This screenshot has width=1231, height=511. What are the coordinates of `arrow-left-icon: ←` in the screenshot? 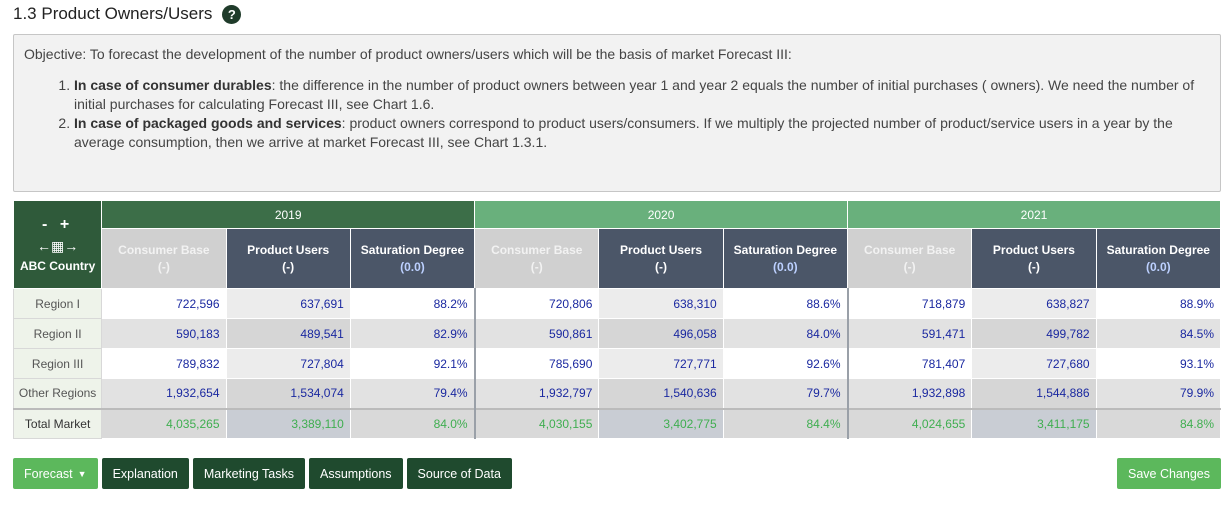 It's located at (43, 246).